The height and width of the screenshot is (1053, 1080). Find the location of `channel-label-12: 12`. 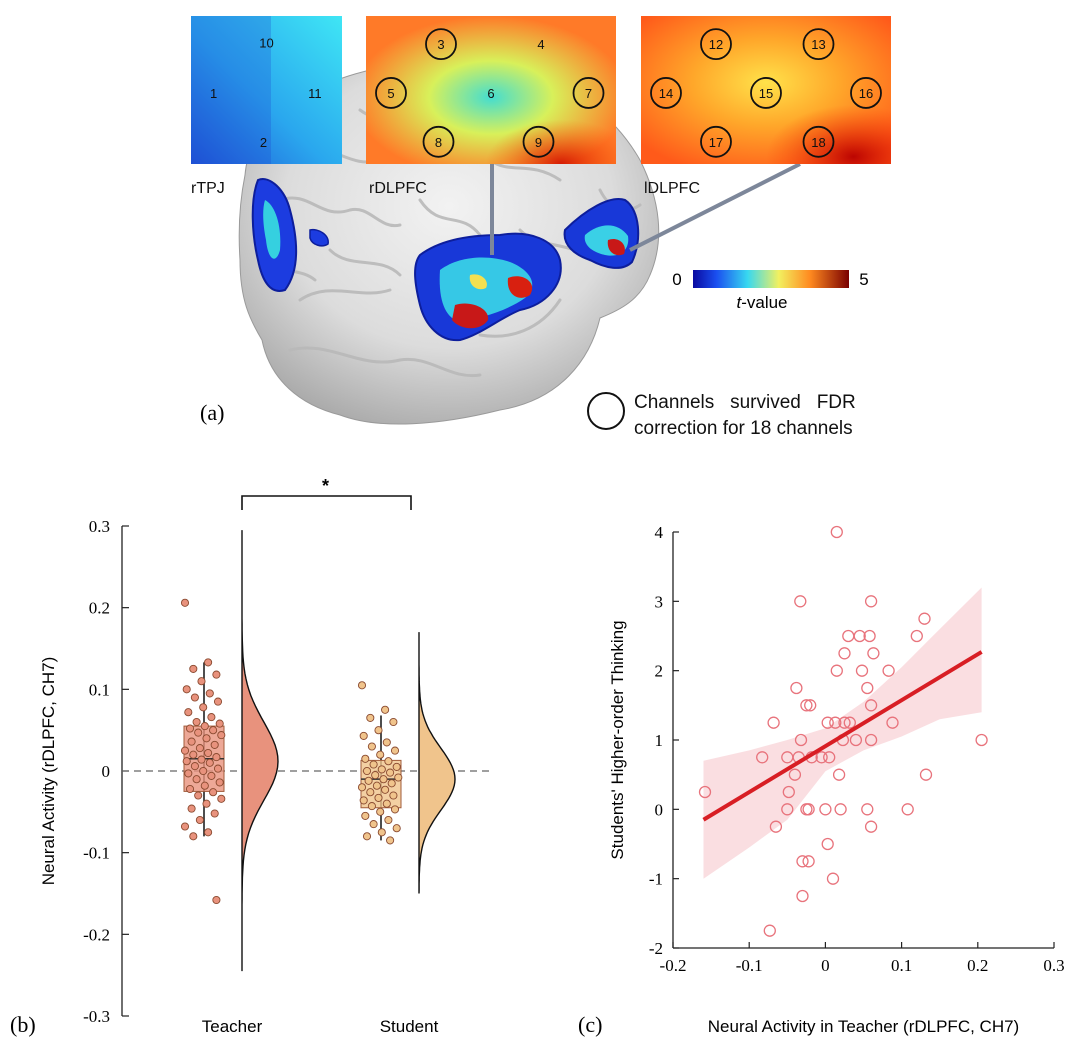

channel-label-12: 12 is located at coordinates (716, 44).